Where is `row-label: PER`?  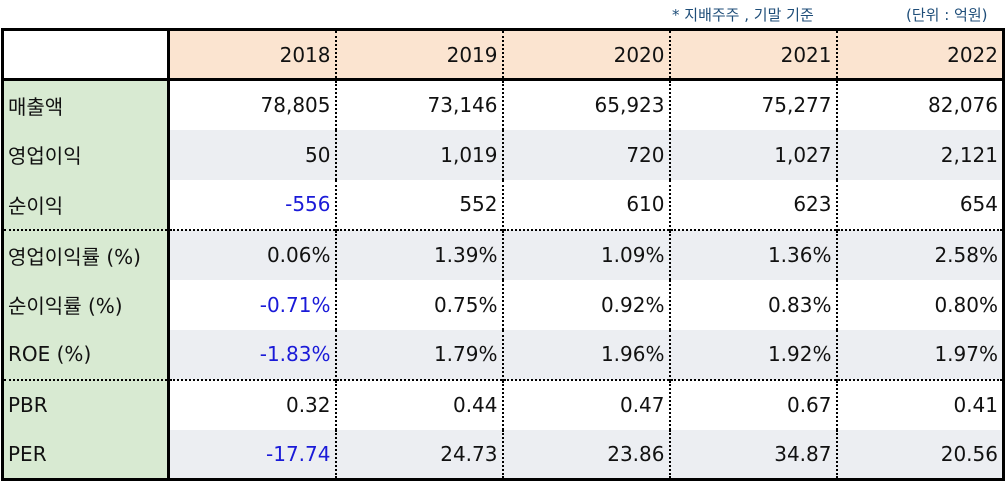 row-label: PER is located at coordinates (85, 455).